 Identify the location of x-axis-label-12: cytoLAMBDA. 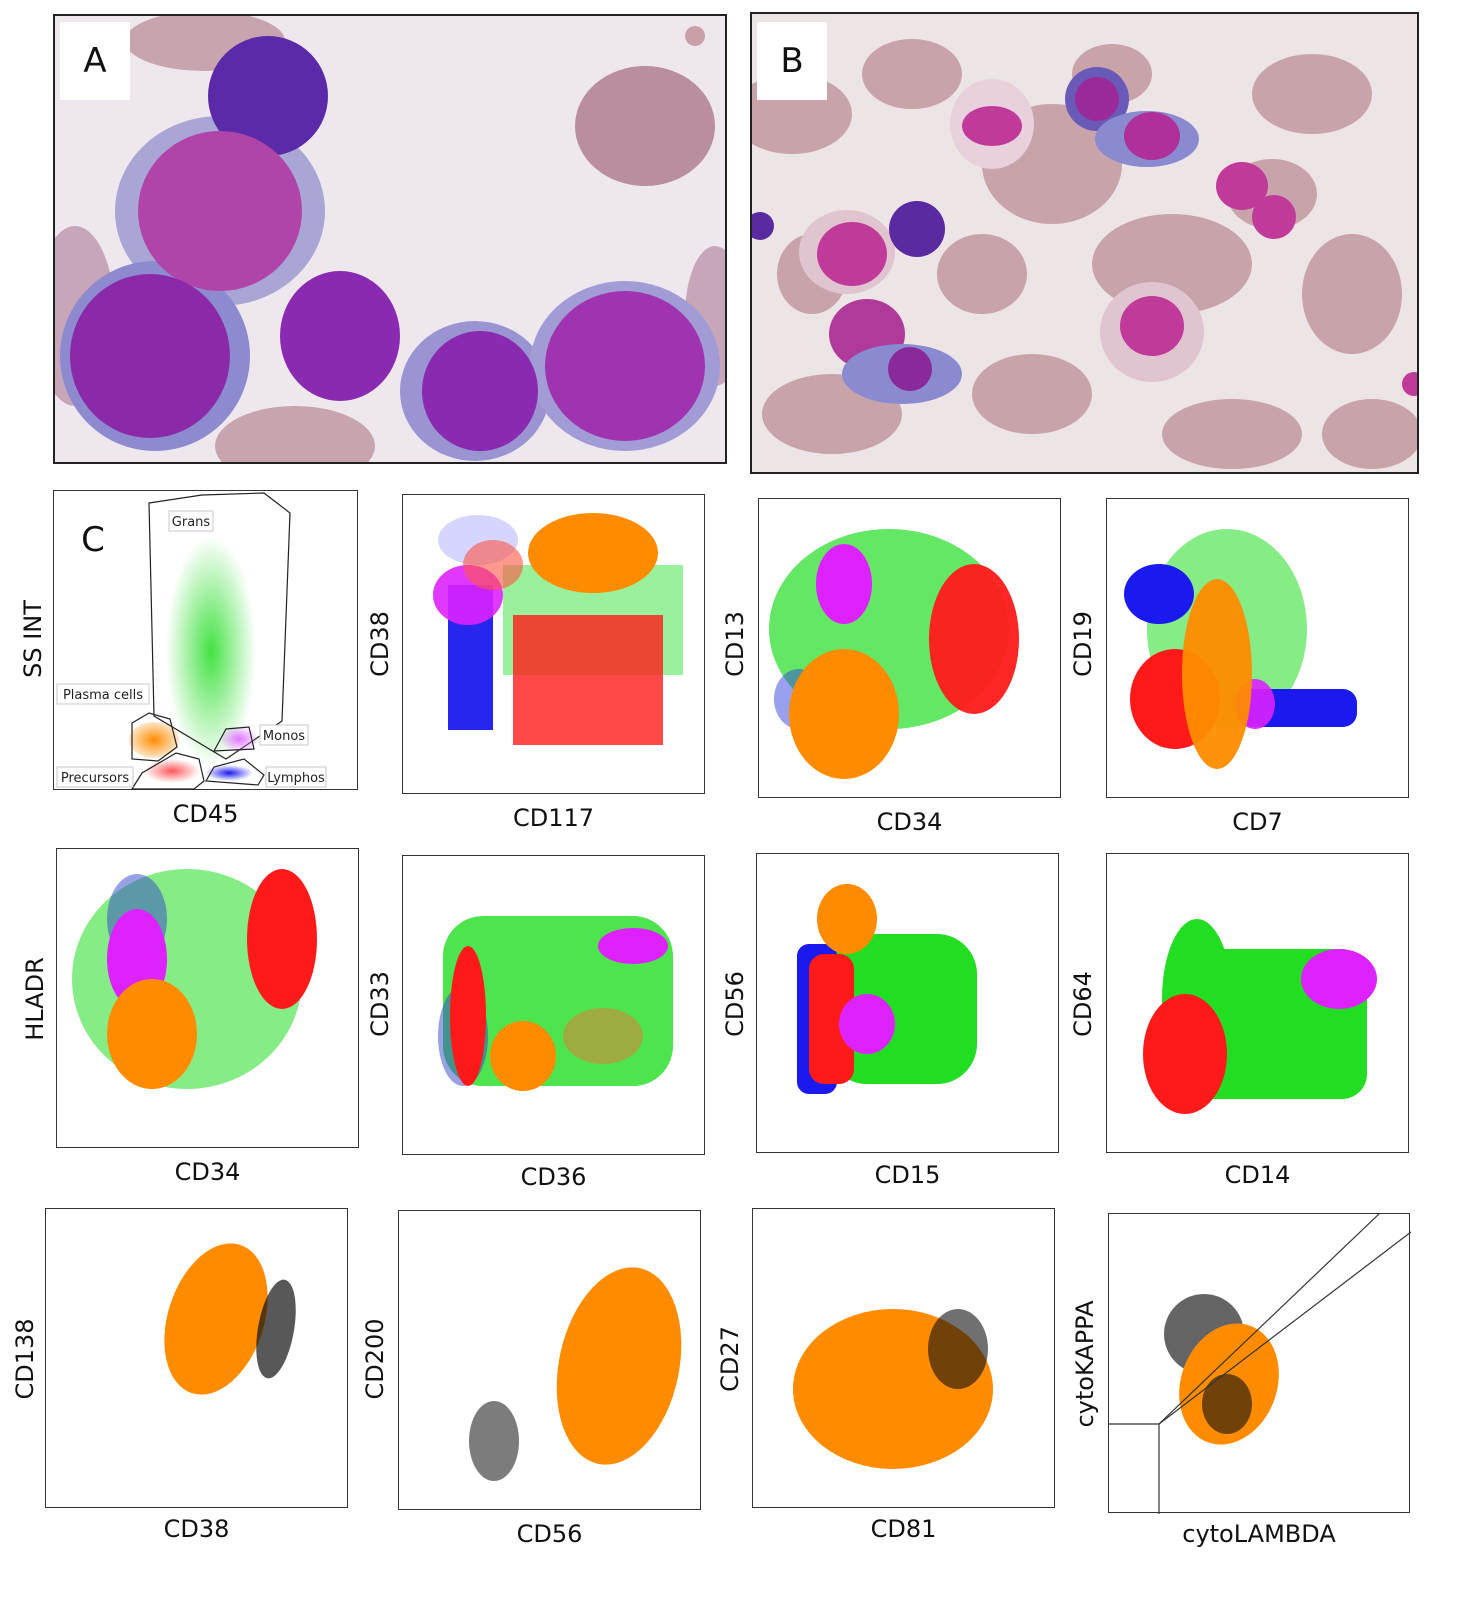
(1259, 1534).